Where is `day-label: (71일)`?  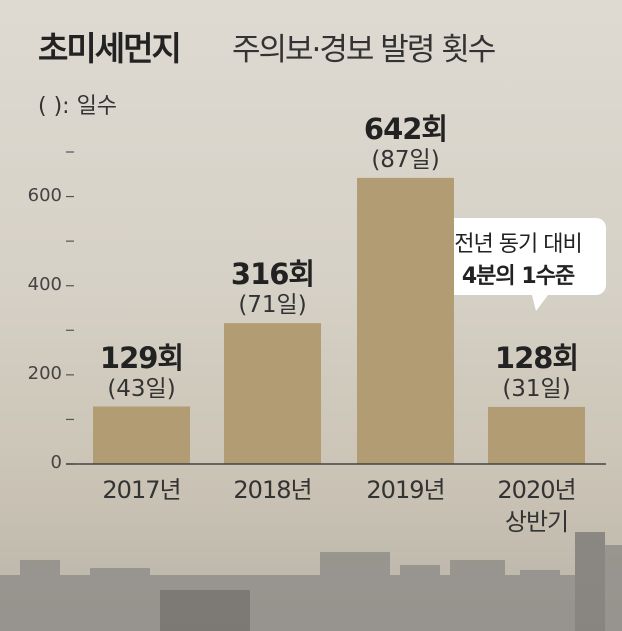 day-label: (71일) is located at coordinates (272, 305).